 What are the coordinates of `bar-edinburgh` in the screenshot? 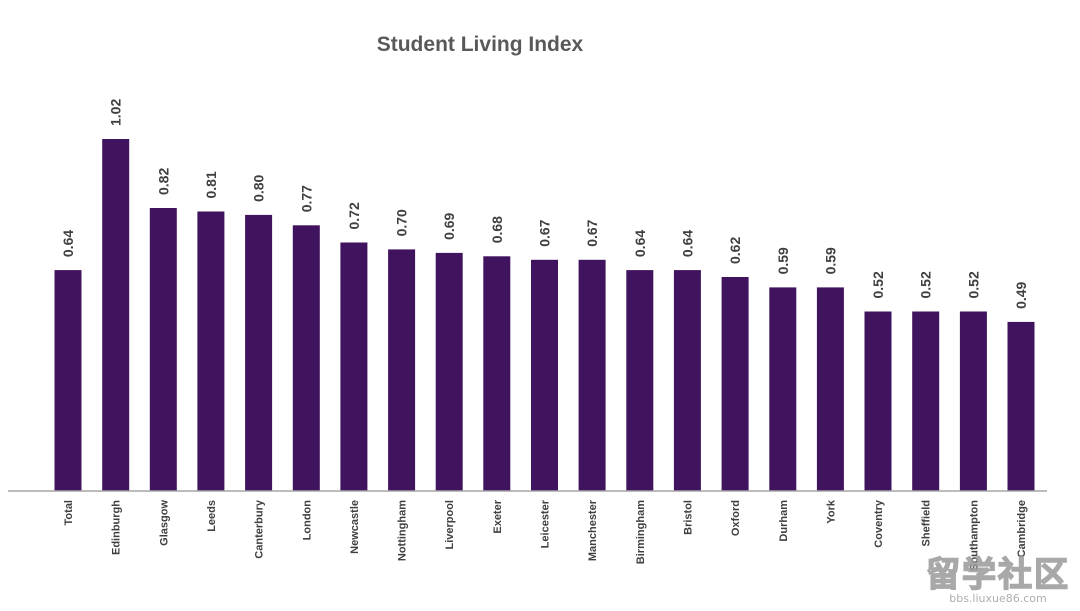 It's located at (116, 315).